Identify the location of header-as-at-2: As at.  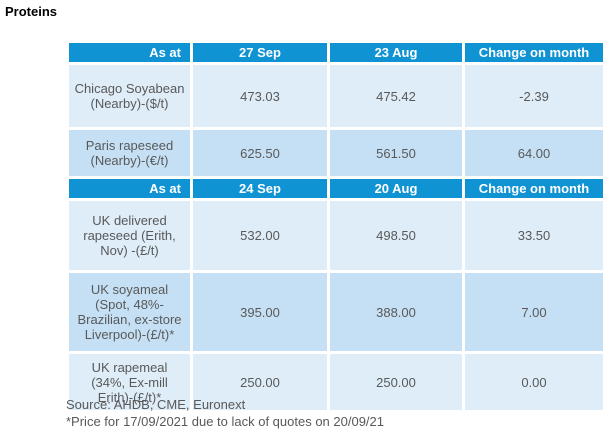
(129, 188).